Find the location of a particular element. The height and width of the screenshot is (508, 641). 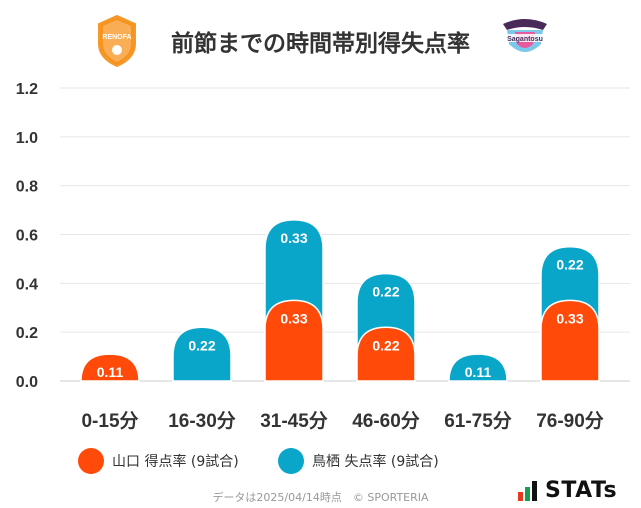

legend-item-yamaguchi: 山口 得点率 (9試合) is located at coordinates (158, 461).